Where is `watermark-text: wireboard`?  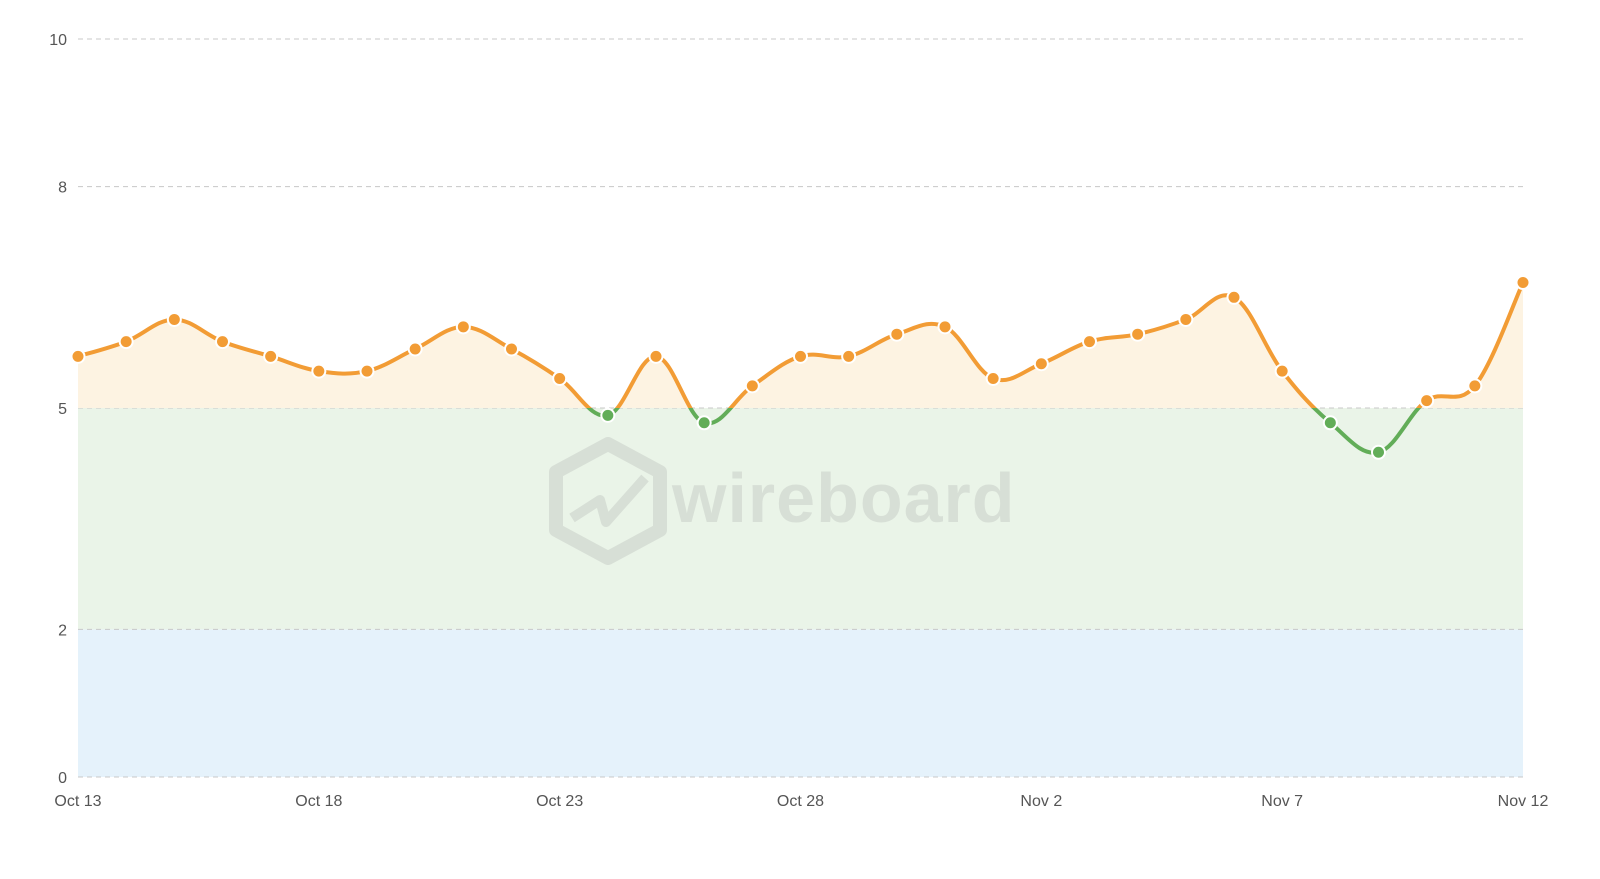
watermark-text: wireboard is located at coordinates (843, 498).